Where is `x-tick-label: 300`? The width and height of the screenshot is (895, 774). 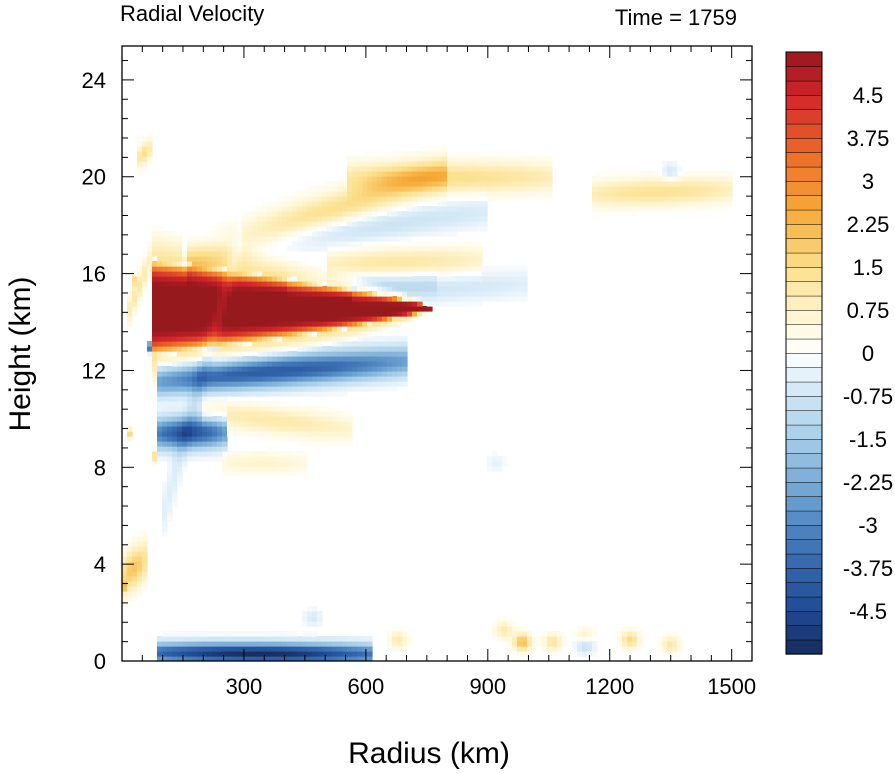 x-tick-label: 300 is located at coordinates (244, 686).